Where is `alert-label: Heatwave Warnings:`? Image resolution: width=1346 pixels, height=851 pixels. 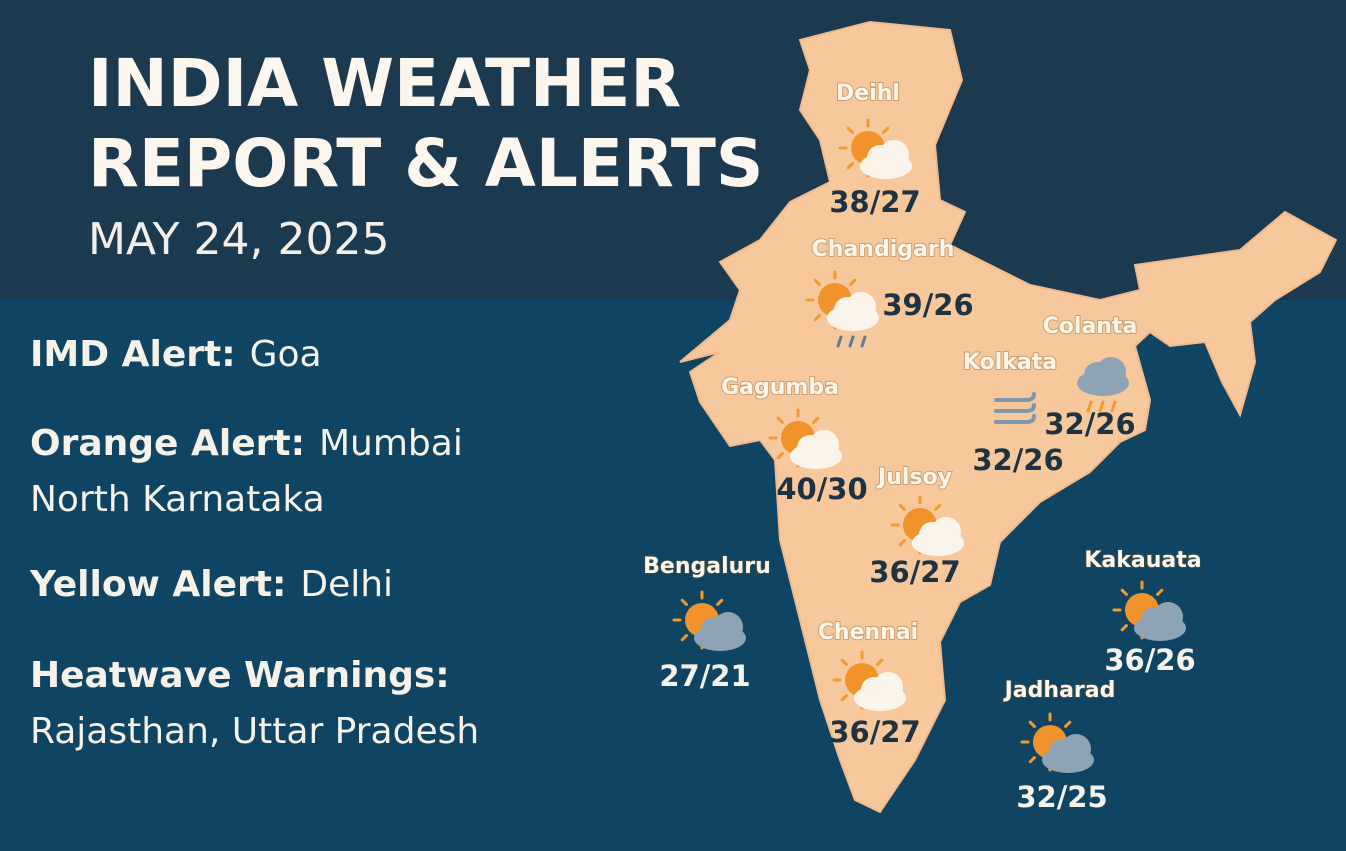
alert-label: Heatwave Warnings: is located at coordinates (240, 675).